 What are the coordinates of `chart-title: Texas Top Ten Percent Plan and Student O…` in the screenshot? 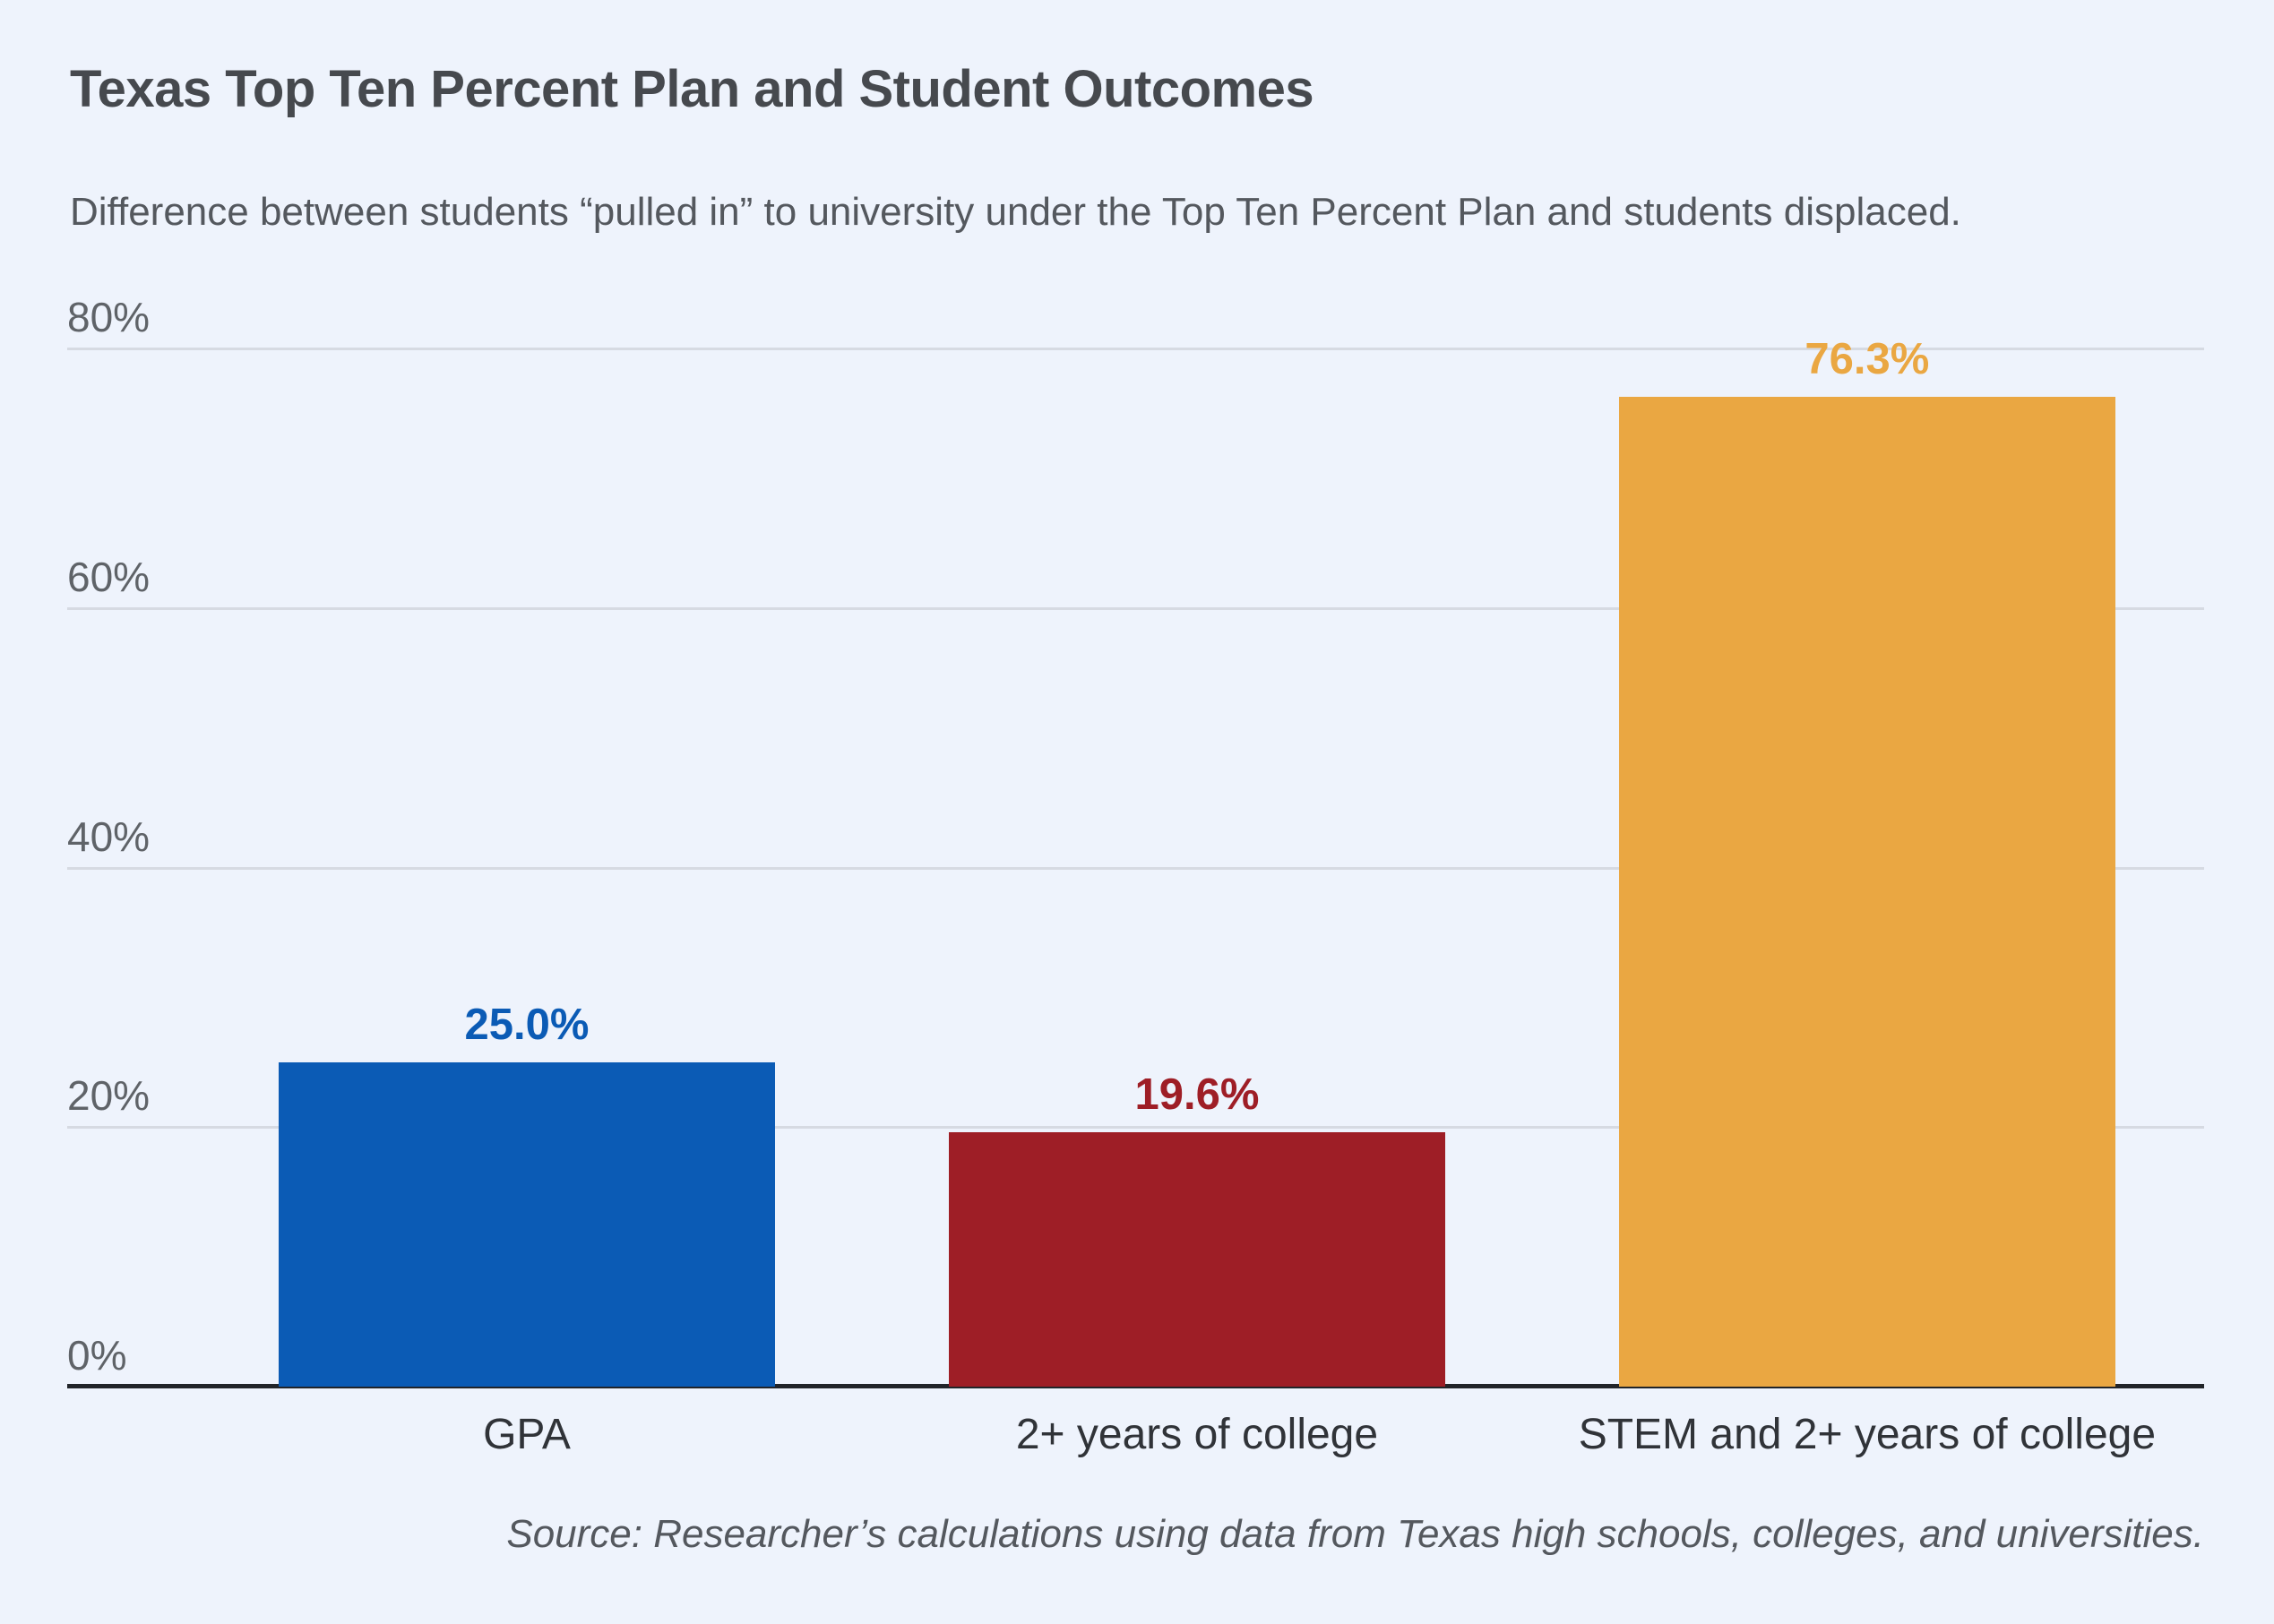 It's located at (692, 89).